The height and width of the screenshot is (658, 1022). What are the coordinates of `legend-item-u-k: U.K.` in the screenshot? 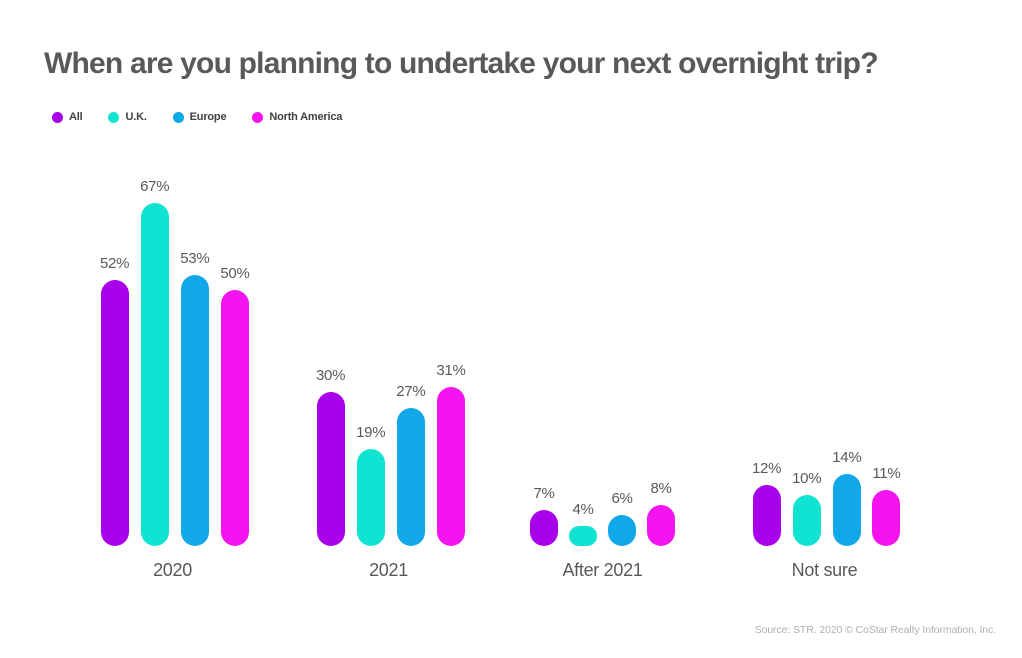 It's located at (127, 117).